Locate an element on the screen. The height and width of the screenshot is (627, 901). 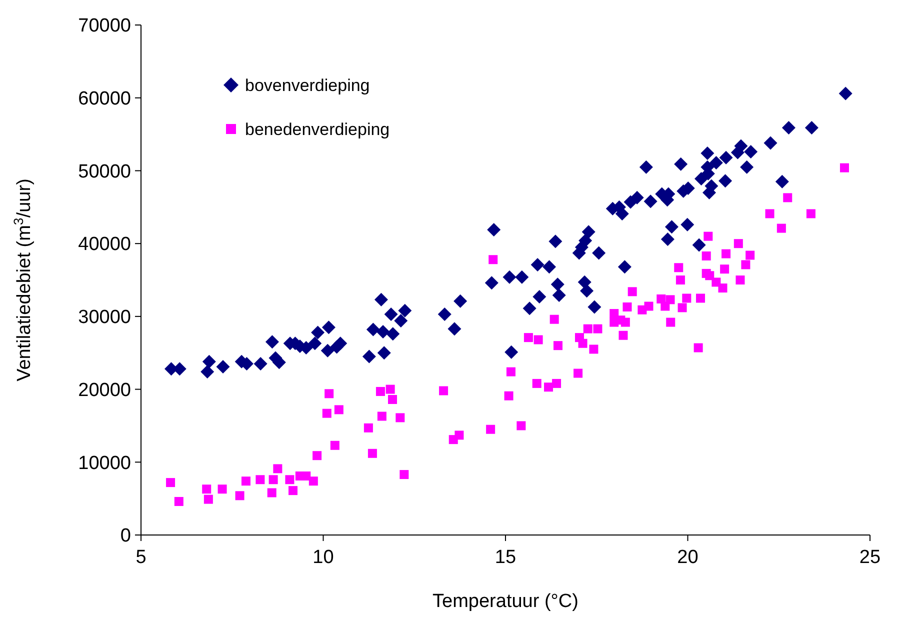
y-tick-label: 70000 is located at coordinates (104, 26).